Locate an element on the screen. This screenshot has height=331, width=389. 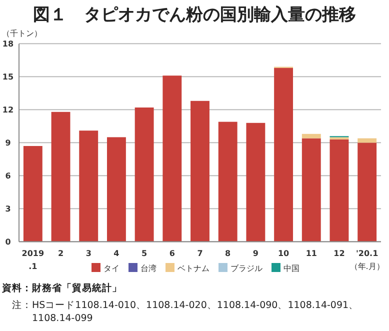
x-tick-label: 5 is located at coordinates (145, 253).